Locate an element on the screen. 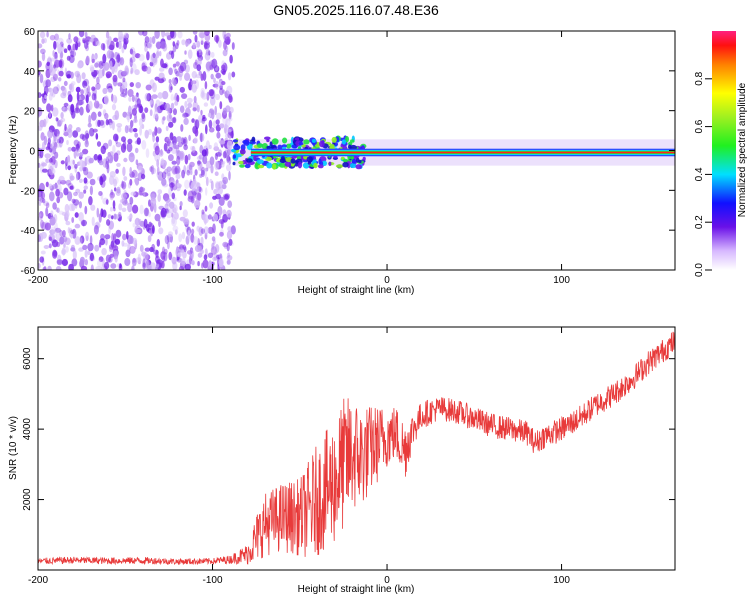  x-tick-label: -200 is located at coordinates (38, 580).